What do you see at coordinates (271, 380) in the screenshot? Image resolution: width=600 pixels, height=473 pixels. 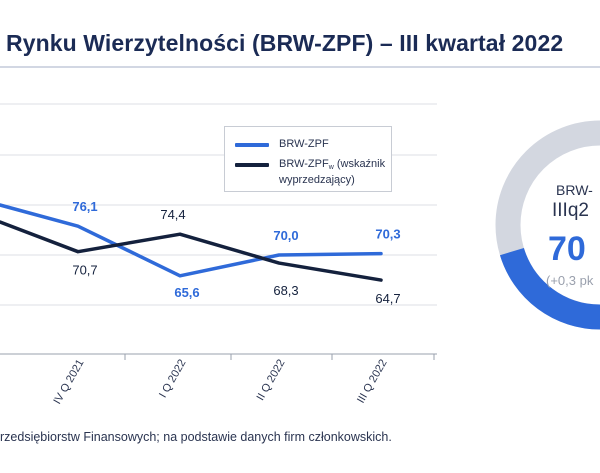 I see `x-tick-label: II Q 2022` at bounding box center [271, 380].